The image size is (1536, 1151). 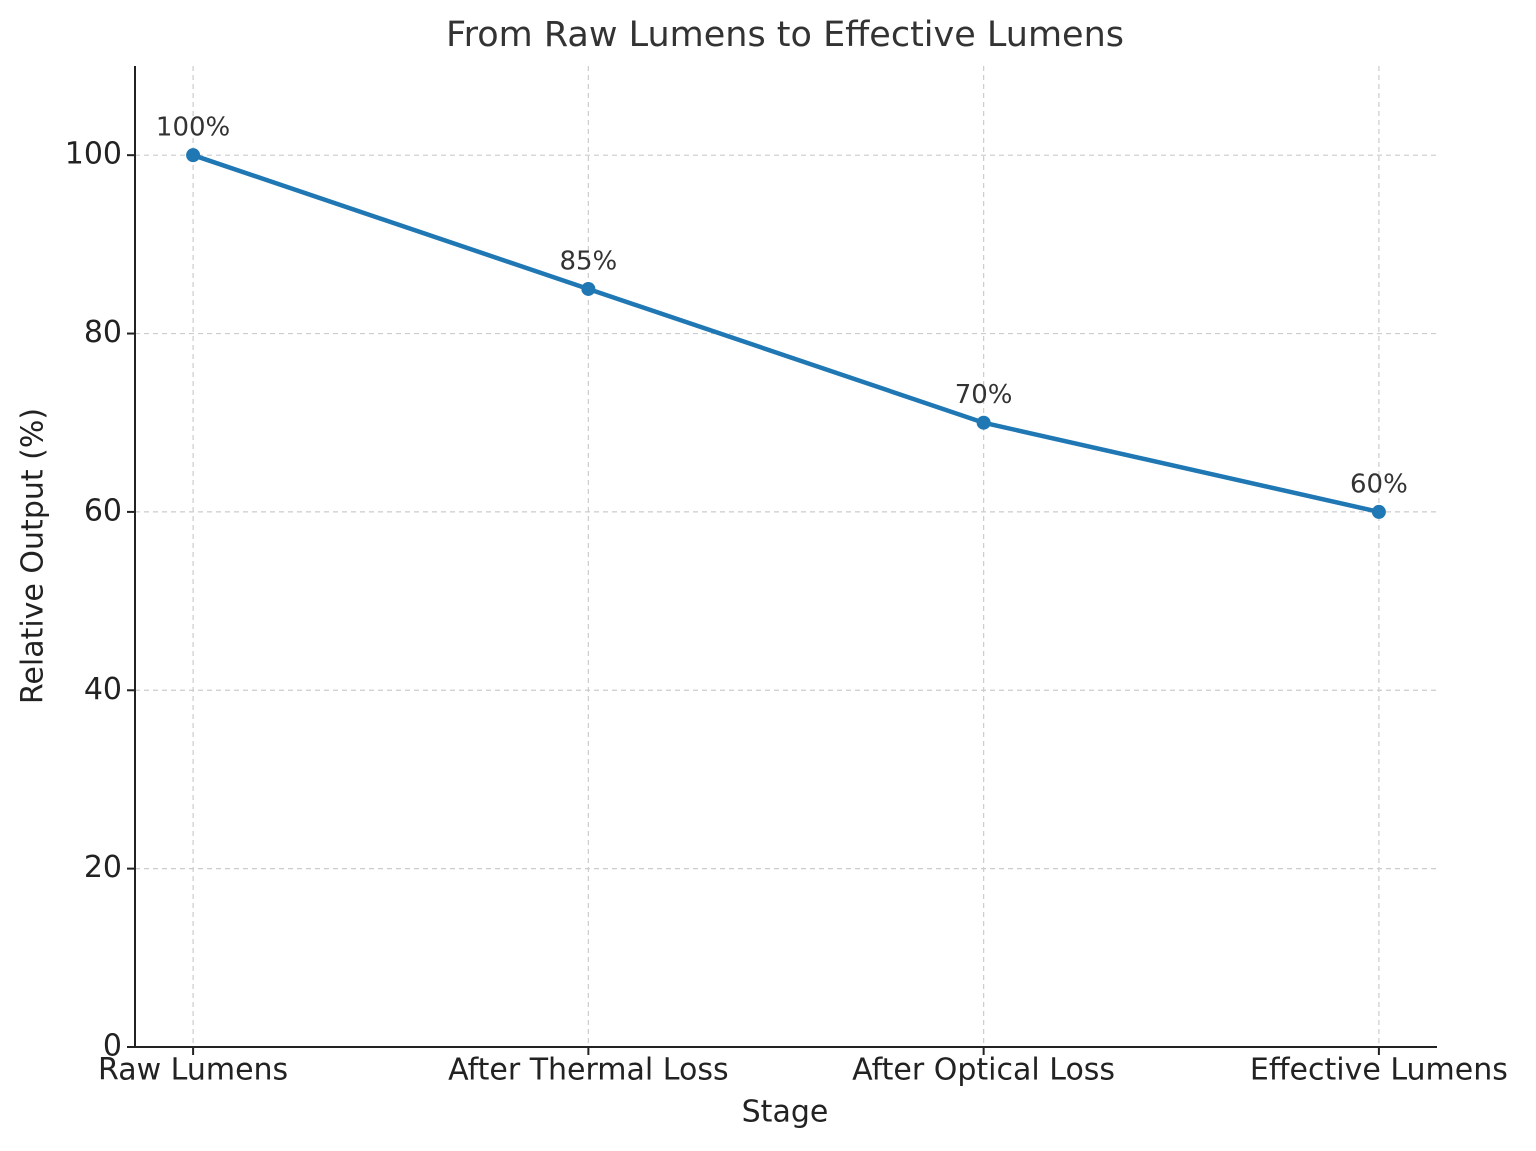 I want to click on x-axis-label: Stage, so click(x=785, y=1112).